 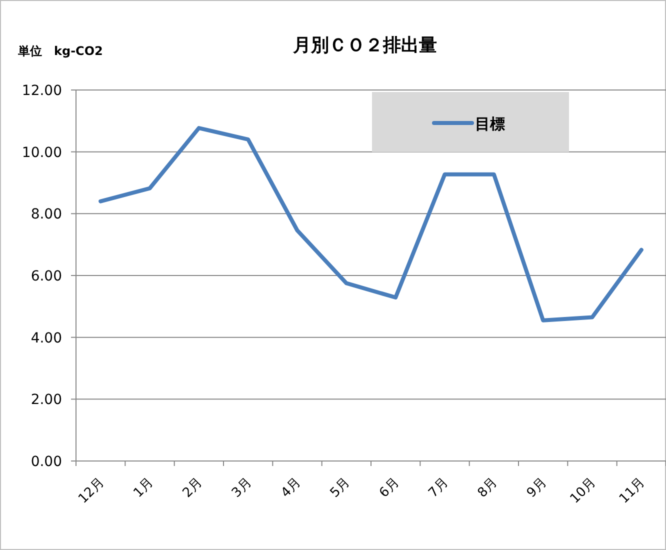 I want to click on x-tick-label: 12月, so click(x=92, y=491).